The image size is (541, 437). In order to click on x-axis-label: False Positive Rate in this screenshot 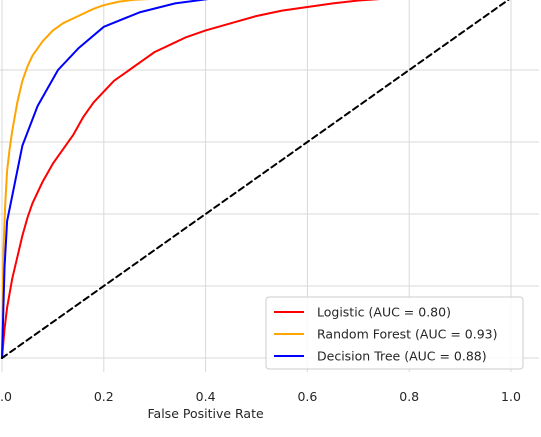, I will do `click(206, 413)`.